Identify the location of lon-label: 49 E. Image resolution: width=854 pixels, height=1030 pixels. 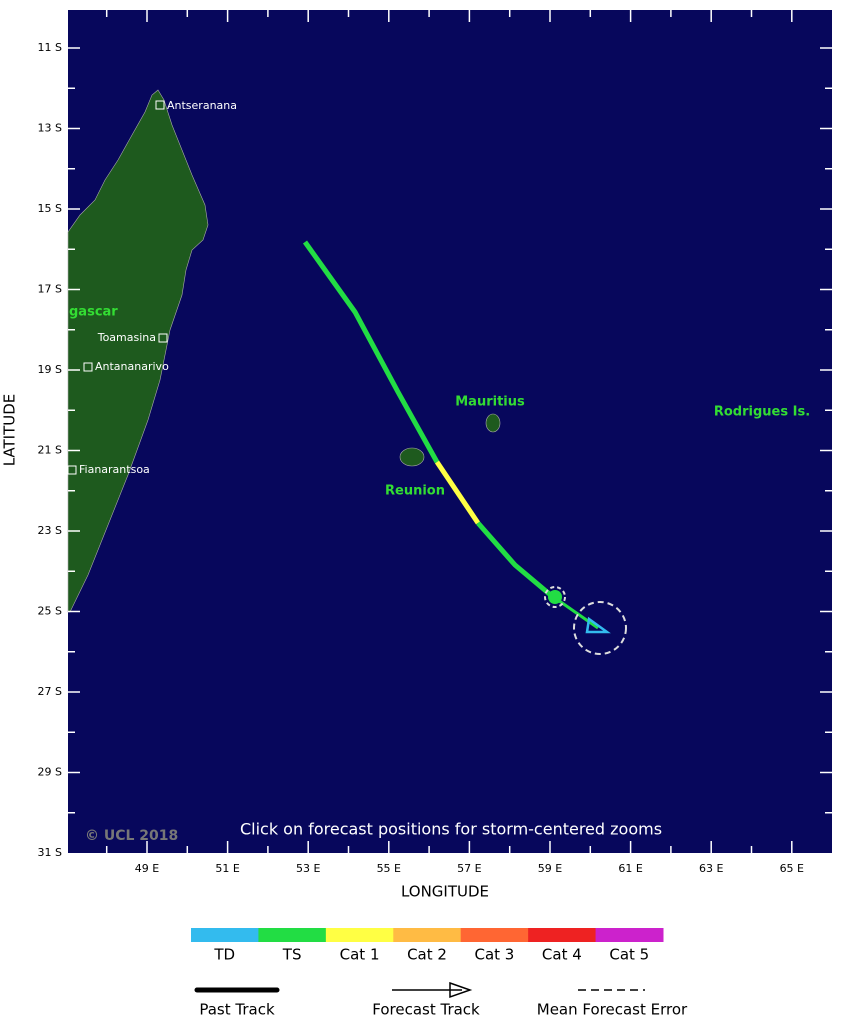
(147, 868).